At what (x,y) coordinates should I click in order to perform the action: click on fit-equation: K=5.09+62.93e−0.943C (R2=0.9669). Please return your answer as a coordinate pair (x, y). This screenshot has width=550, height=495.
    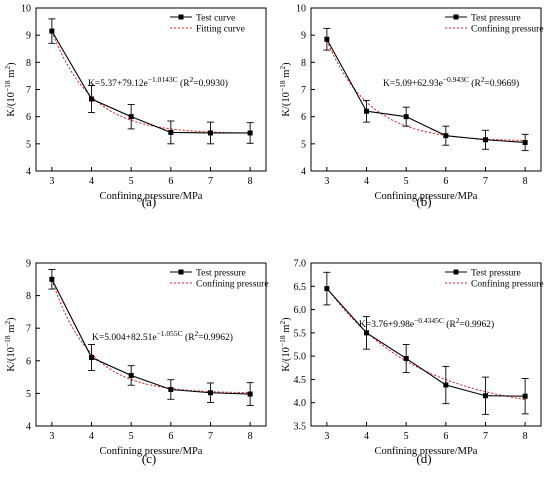
    Looking at the image, I should click on (451, 82).